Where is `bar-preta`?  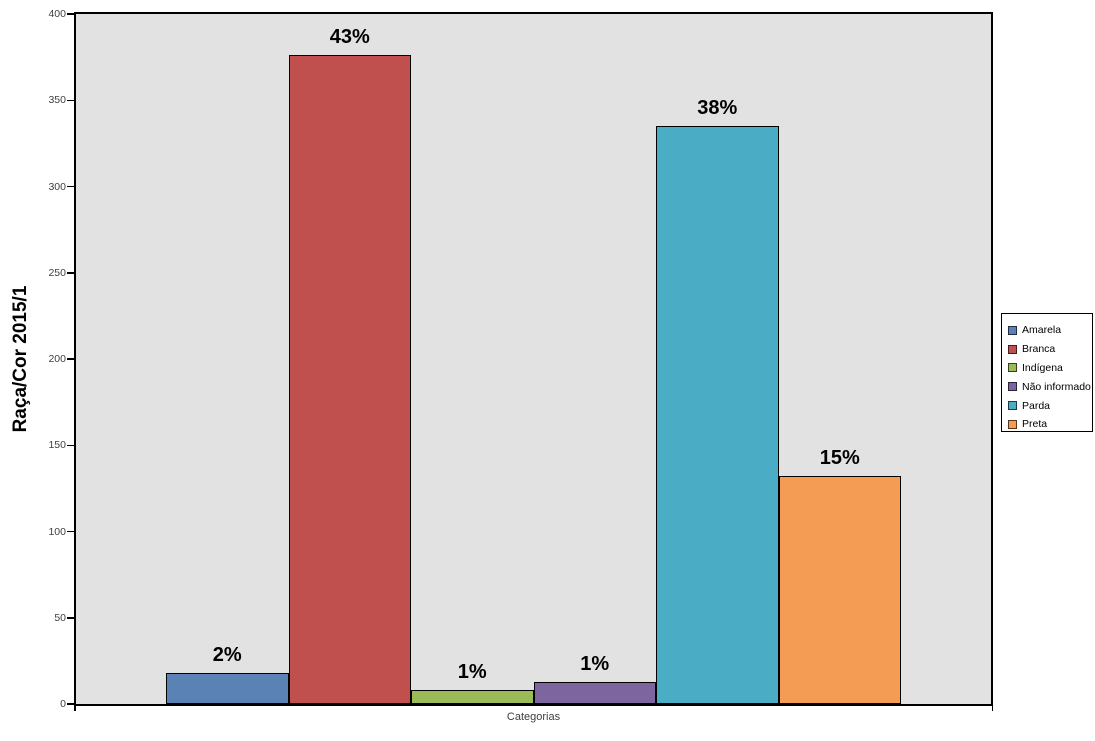 bar-preta is located at coordinates (839, 590).